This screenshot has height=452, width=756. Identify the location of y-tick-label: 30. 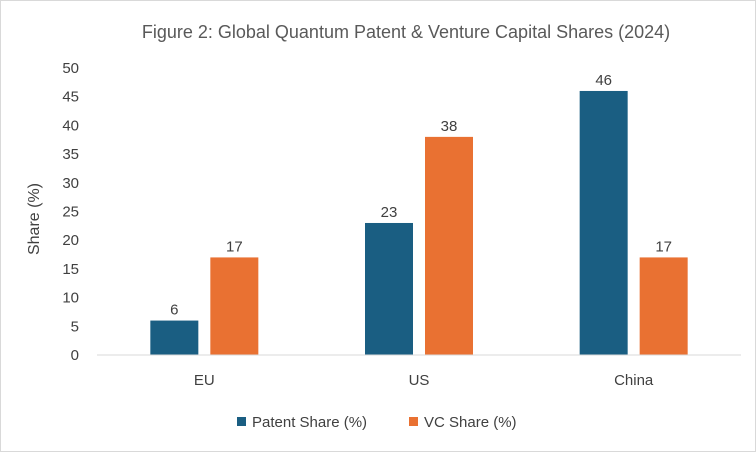
(70, 183).